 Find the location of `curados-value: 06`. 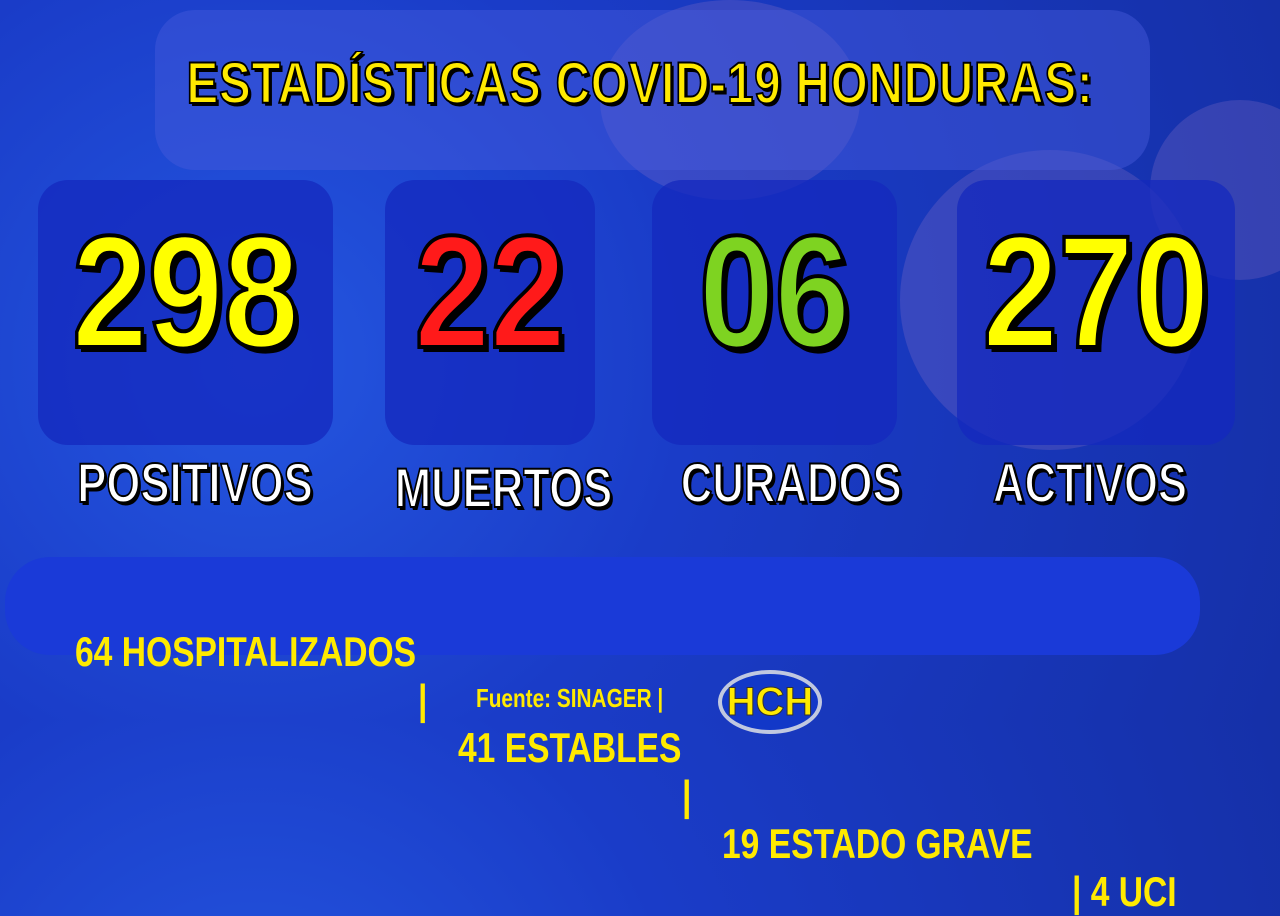

curados-value: 06 is located at coordinates (774, 291).